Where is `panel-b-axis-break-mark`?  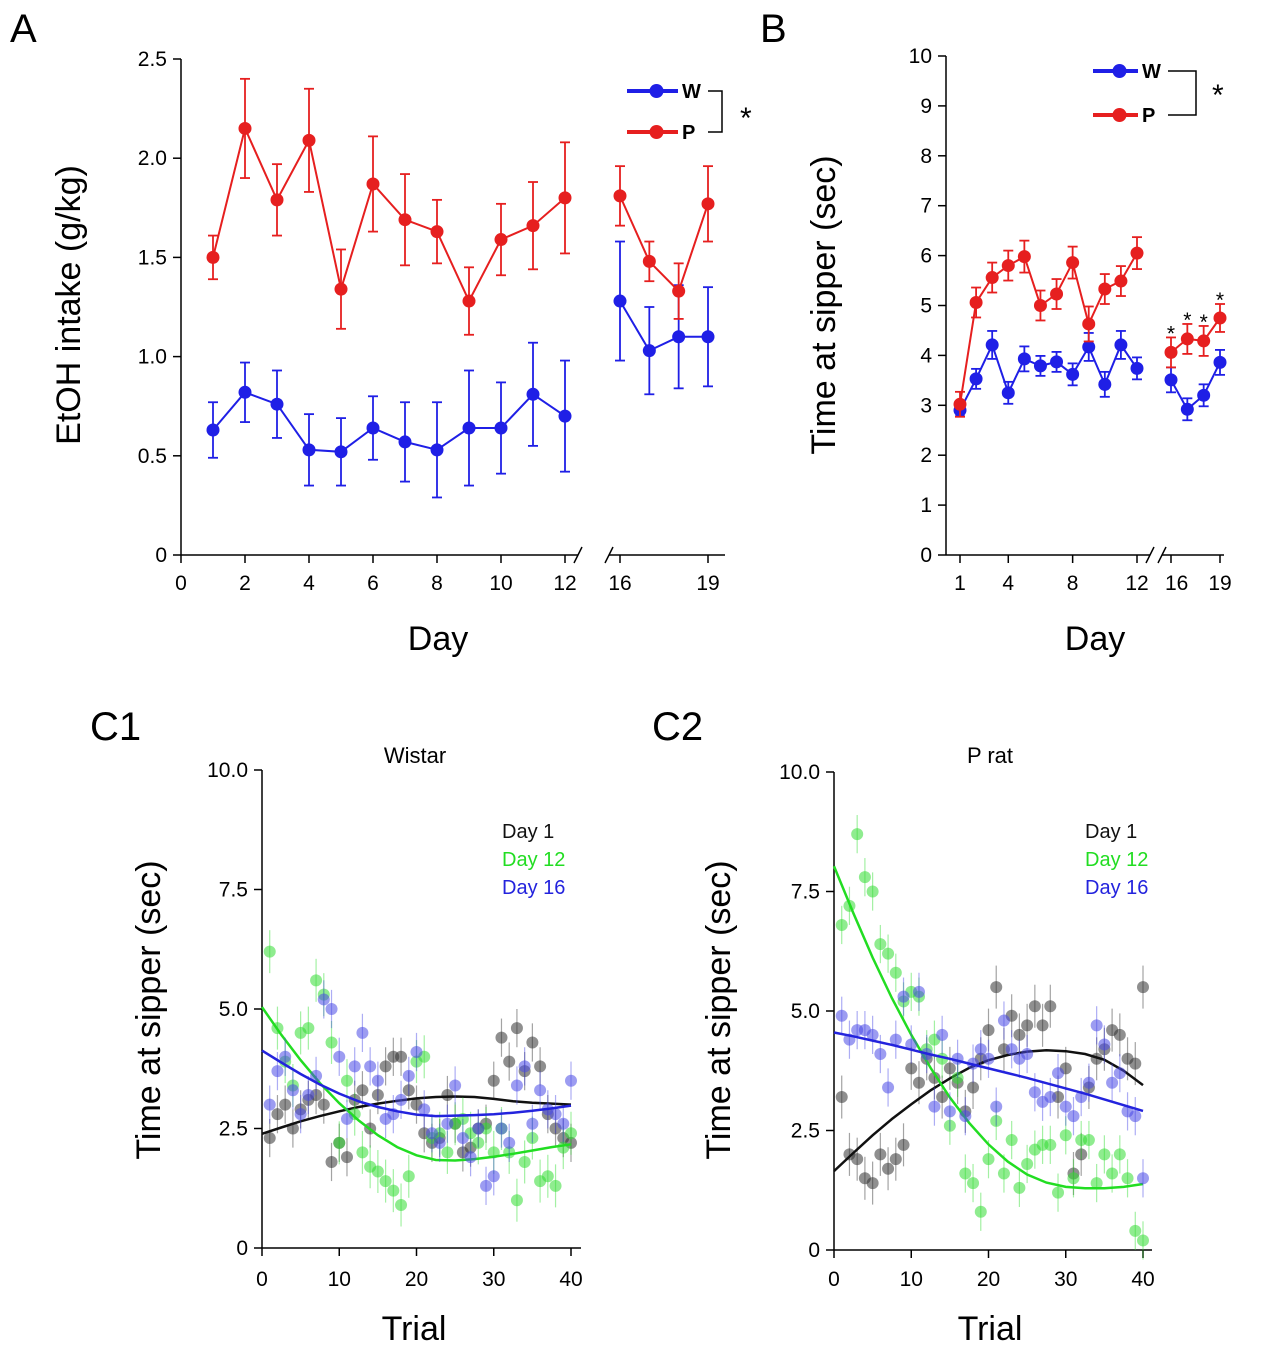 panel-b-axis-break-mark is located at coordinates (1150, 555).